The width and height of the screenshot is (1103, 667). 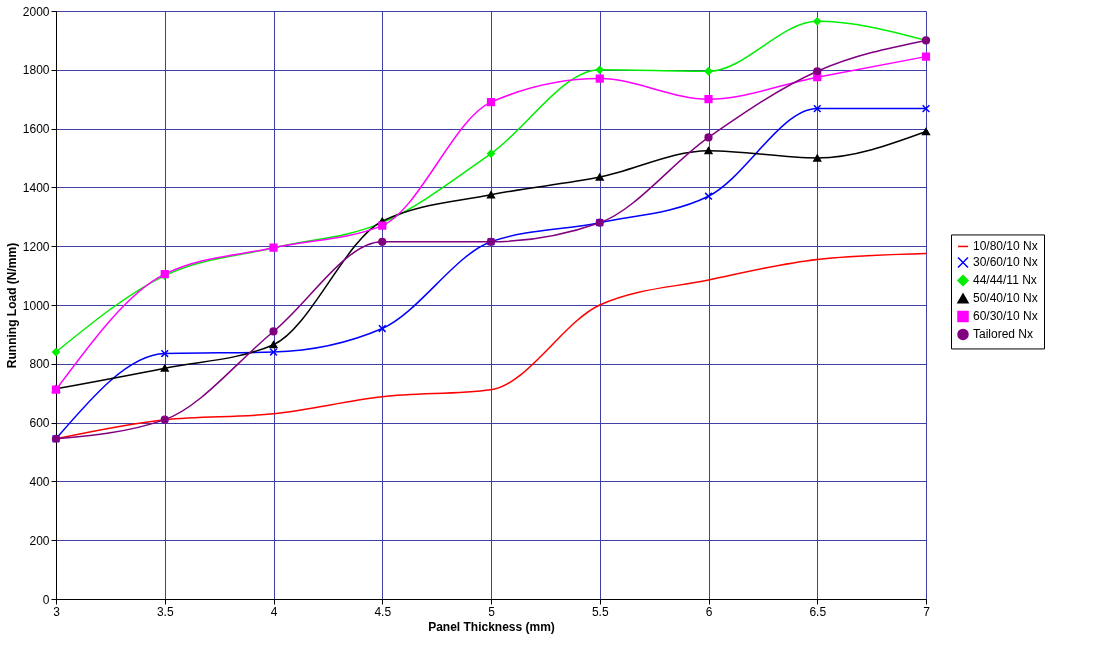 I want to click on x-tick-label: 4, so click(x=274, y=611).